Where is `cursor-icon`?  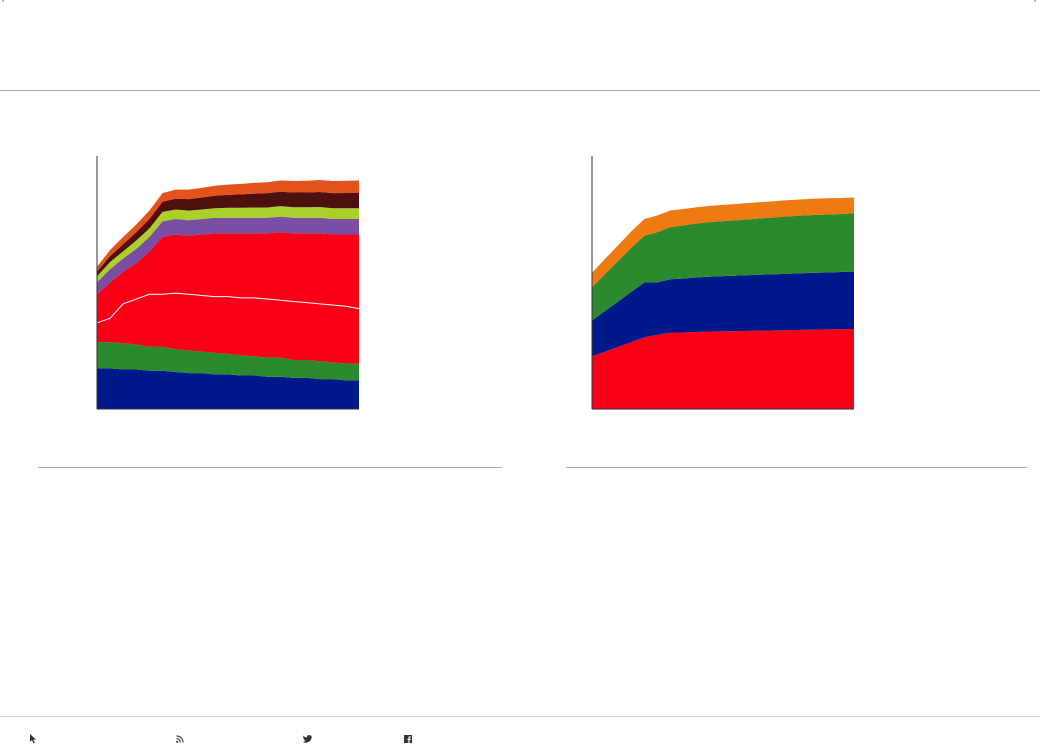
cursor-icon is located at coordinates (33, 739).